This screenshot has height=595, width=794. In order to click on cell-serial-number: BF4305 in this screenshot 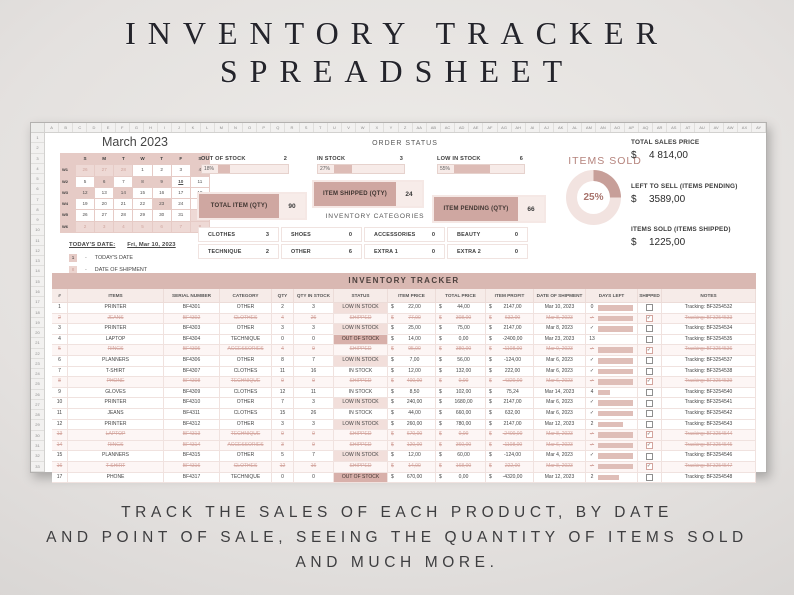, I will do `click(192, 350)`.